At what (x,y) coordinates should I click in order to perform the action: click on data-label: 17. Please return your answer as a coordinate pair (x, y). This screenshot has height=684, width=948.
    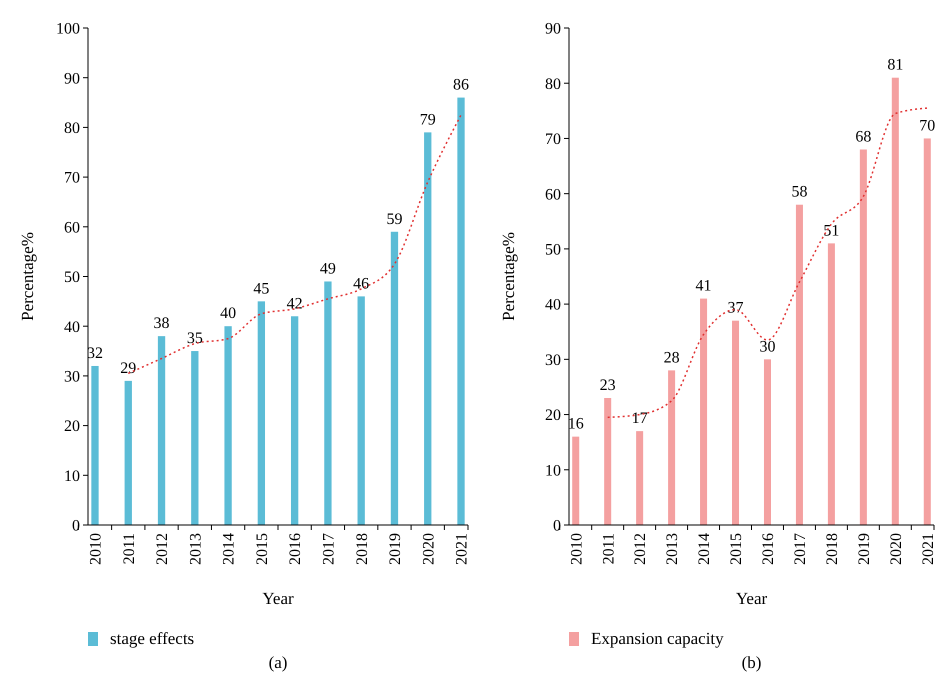
    Looking at the image, I should click on (640, 419).